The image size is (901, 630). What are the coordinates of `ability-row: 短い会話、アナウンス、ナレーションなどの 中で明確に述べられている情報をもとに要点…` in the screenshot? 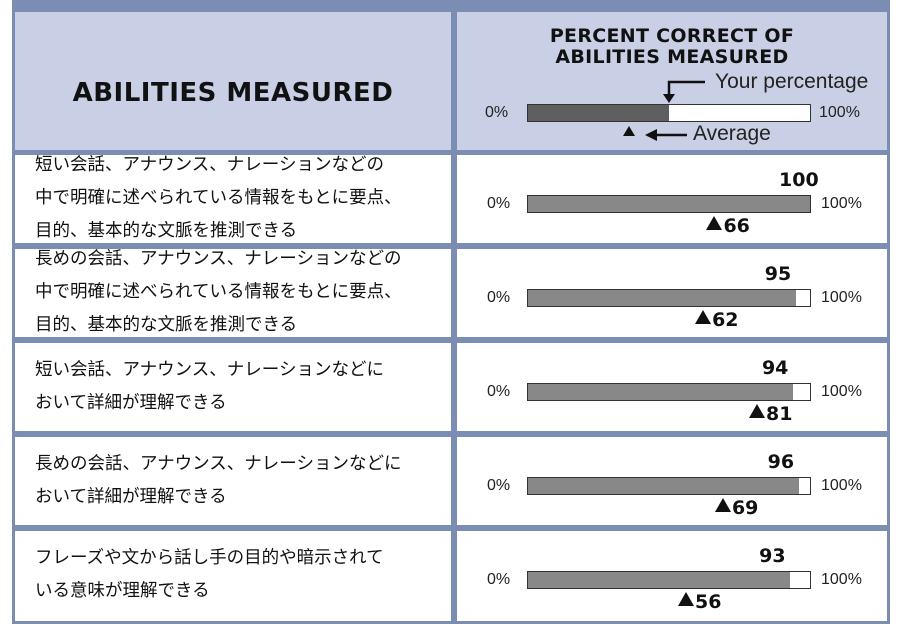 It's located at (451, 199).